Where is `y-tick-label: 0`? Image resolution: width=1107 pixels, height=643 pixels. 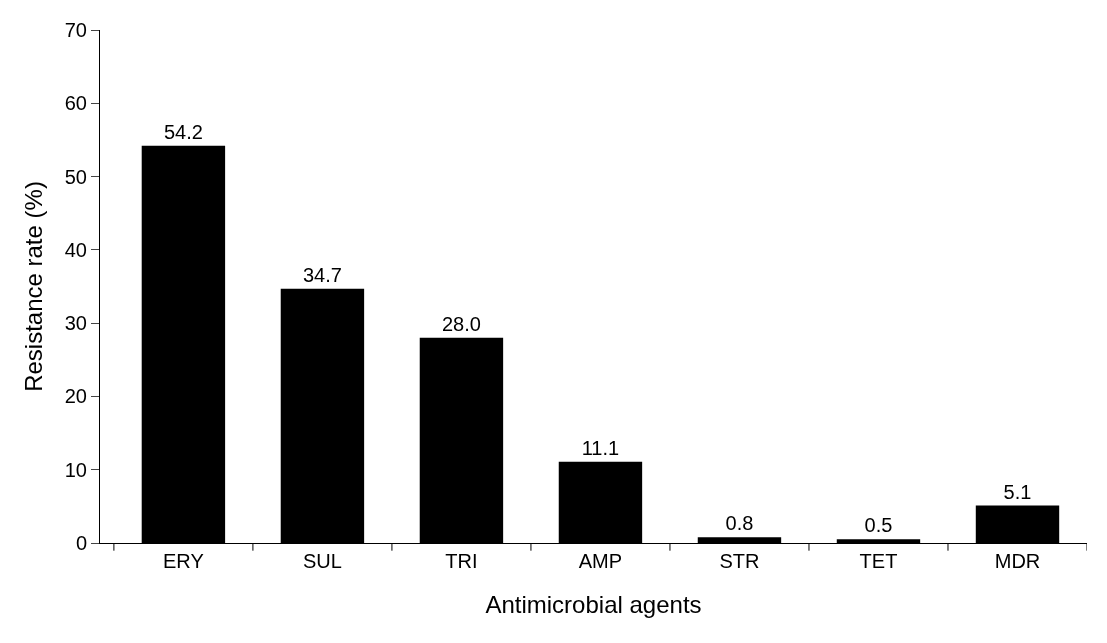 y-tick-label: 0 is located at coordinates (81, 543).